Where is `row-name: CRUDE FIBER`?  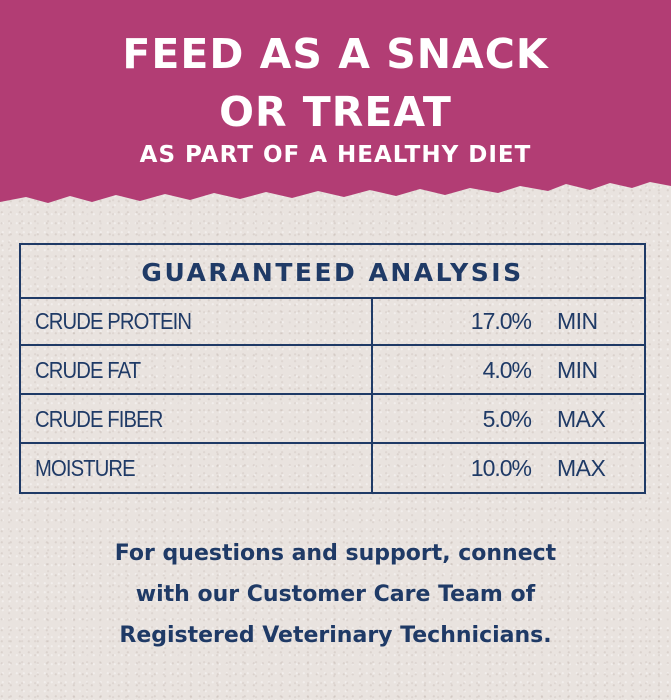 row-name: CRUDE FIBER is located at coordinates (99, 419).